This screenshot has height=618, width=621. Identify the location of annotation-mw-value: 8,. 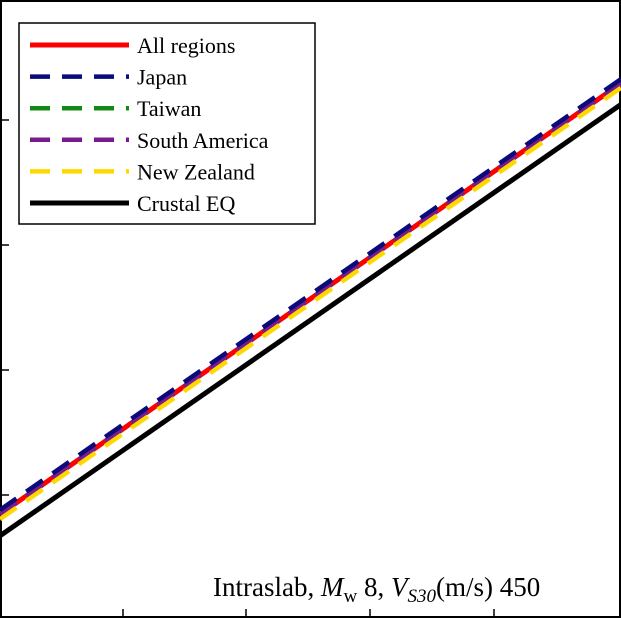
(374, 587).